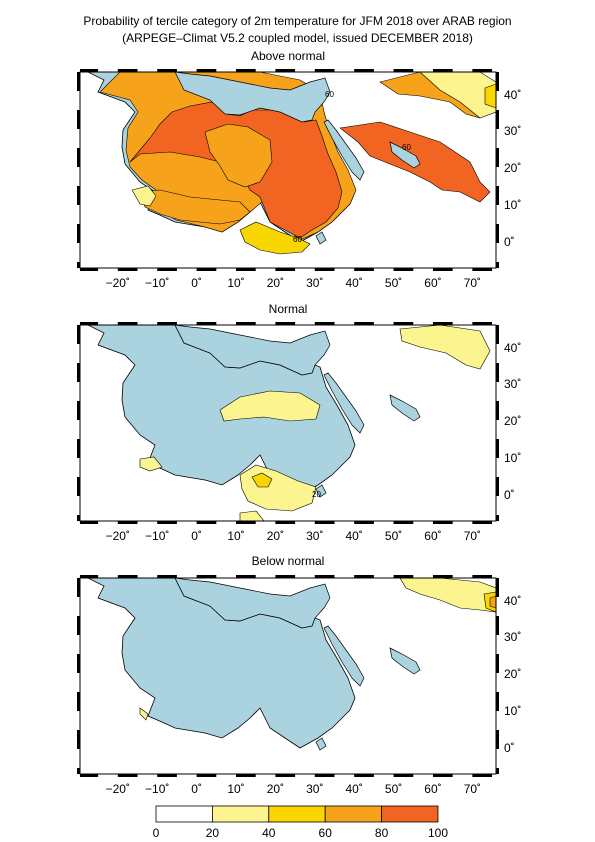 This screenshot has height=842, width=595. Describe the element at coordinates (316, 494) in the screenshot. I see `contour-label: 20` at that location.